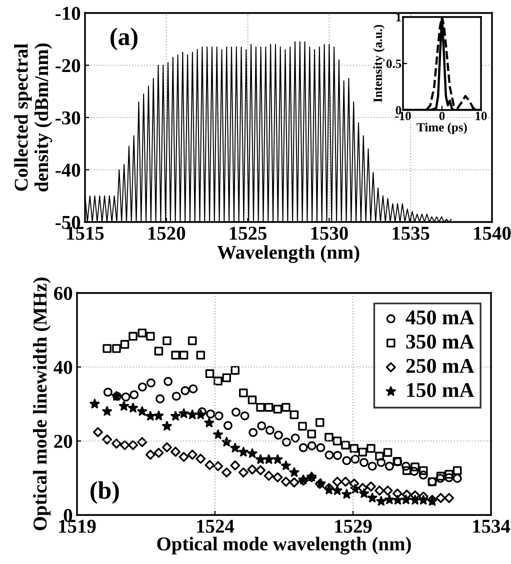 The width and height of the screenshot is (511, 564). Describe the element at coordinates (167, 233) in the screenshot. I see `x-tick-label: 1520` at that location.